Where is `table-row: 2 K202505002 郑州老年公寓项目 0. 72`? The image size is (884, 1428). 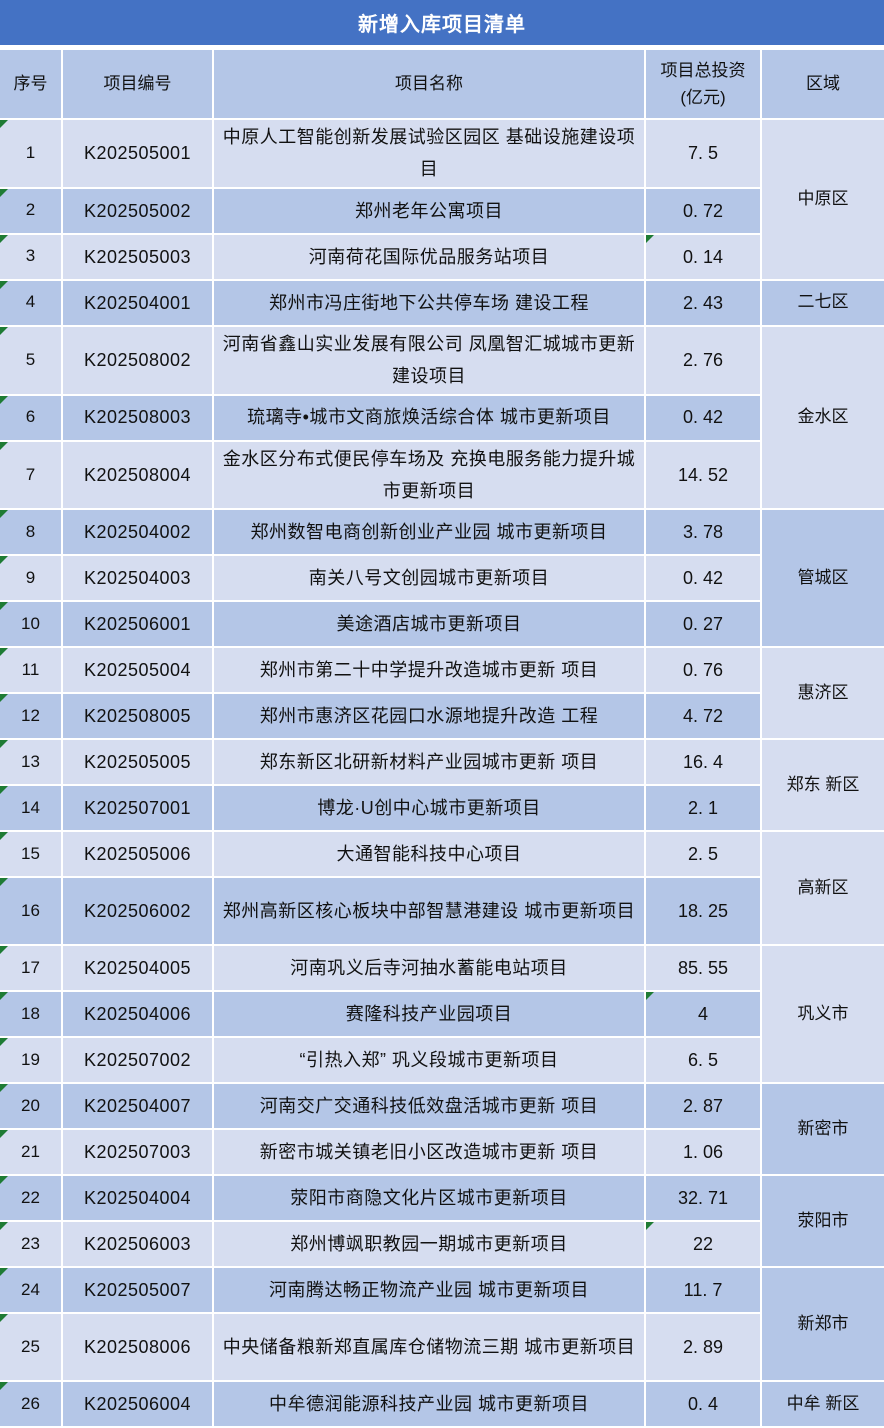
table-row: 2 K202505002 郑州老年公寓项目 0. 72 is located at coordinates (442, 210).